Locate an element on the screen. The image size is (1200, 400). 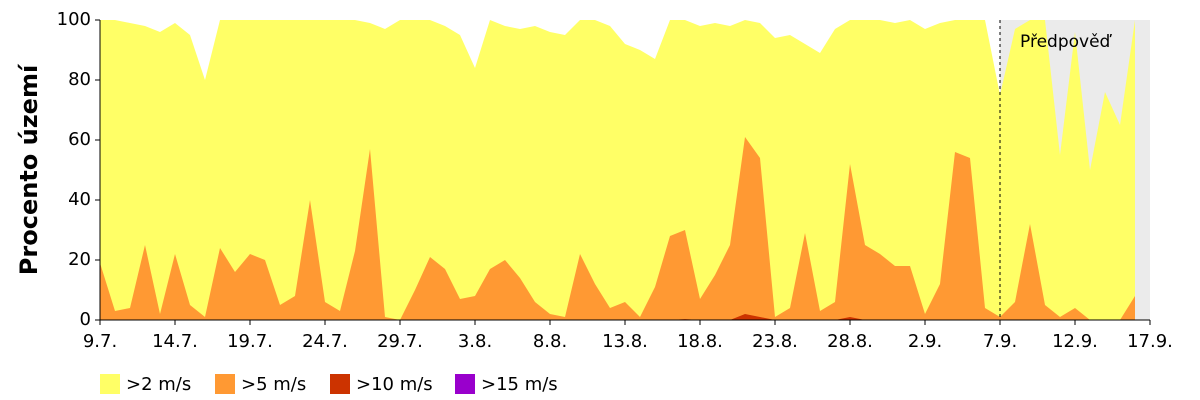
x-tick-label: 17.9. is located at coordinates (1150, 341).